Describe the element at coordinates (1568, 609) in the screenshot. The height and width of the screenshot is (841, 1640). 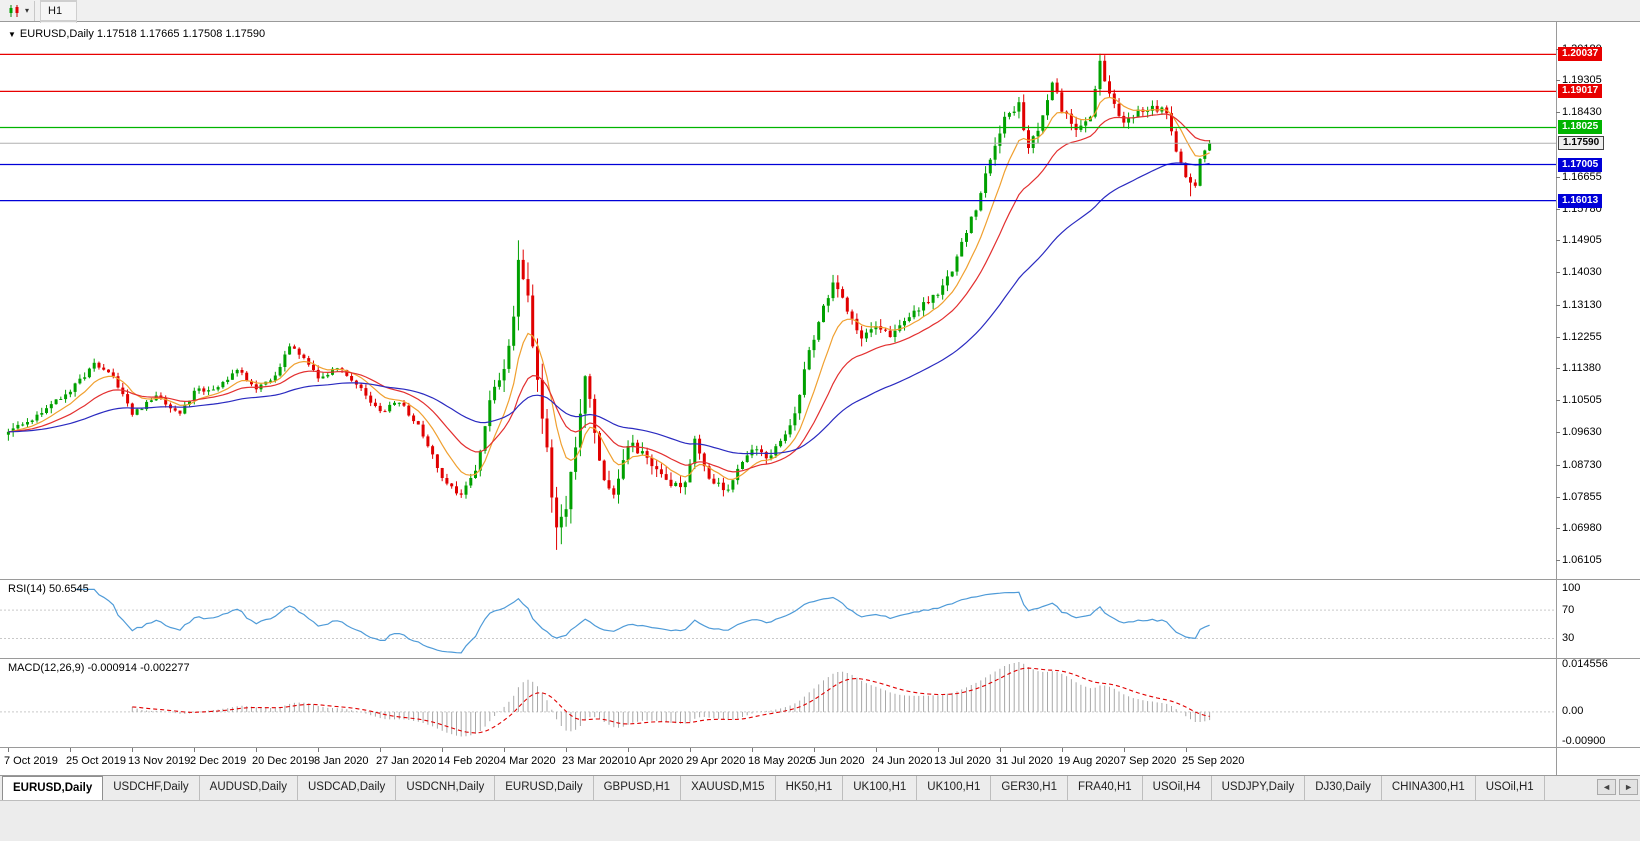
I see `rsi-scale-label: 70` at that location.